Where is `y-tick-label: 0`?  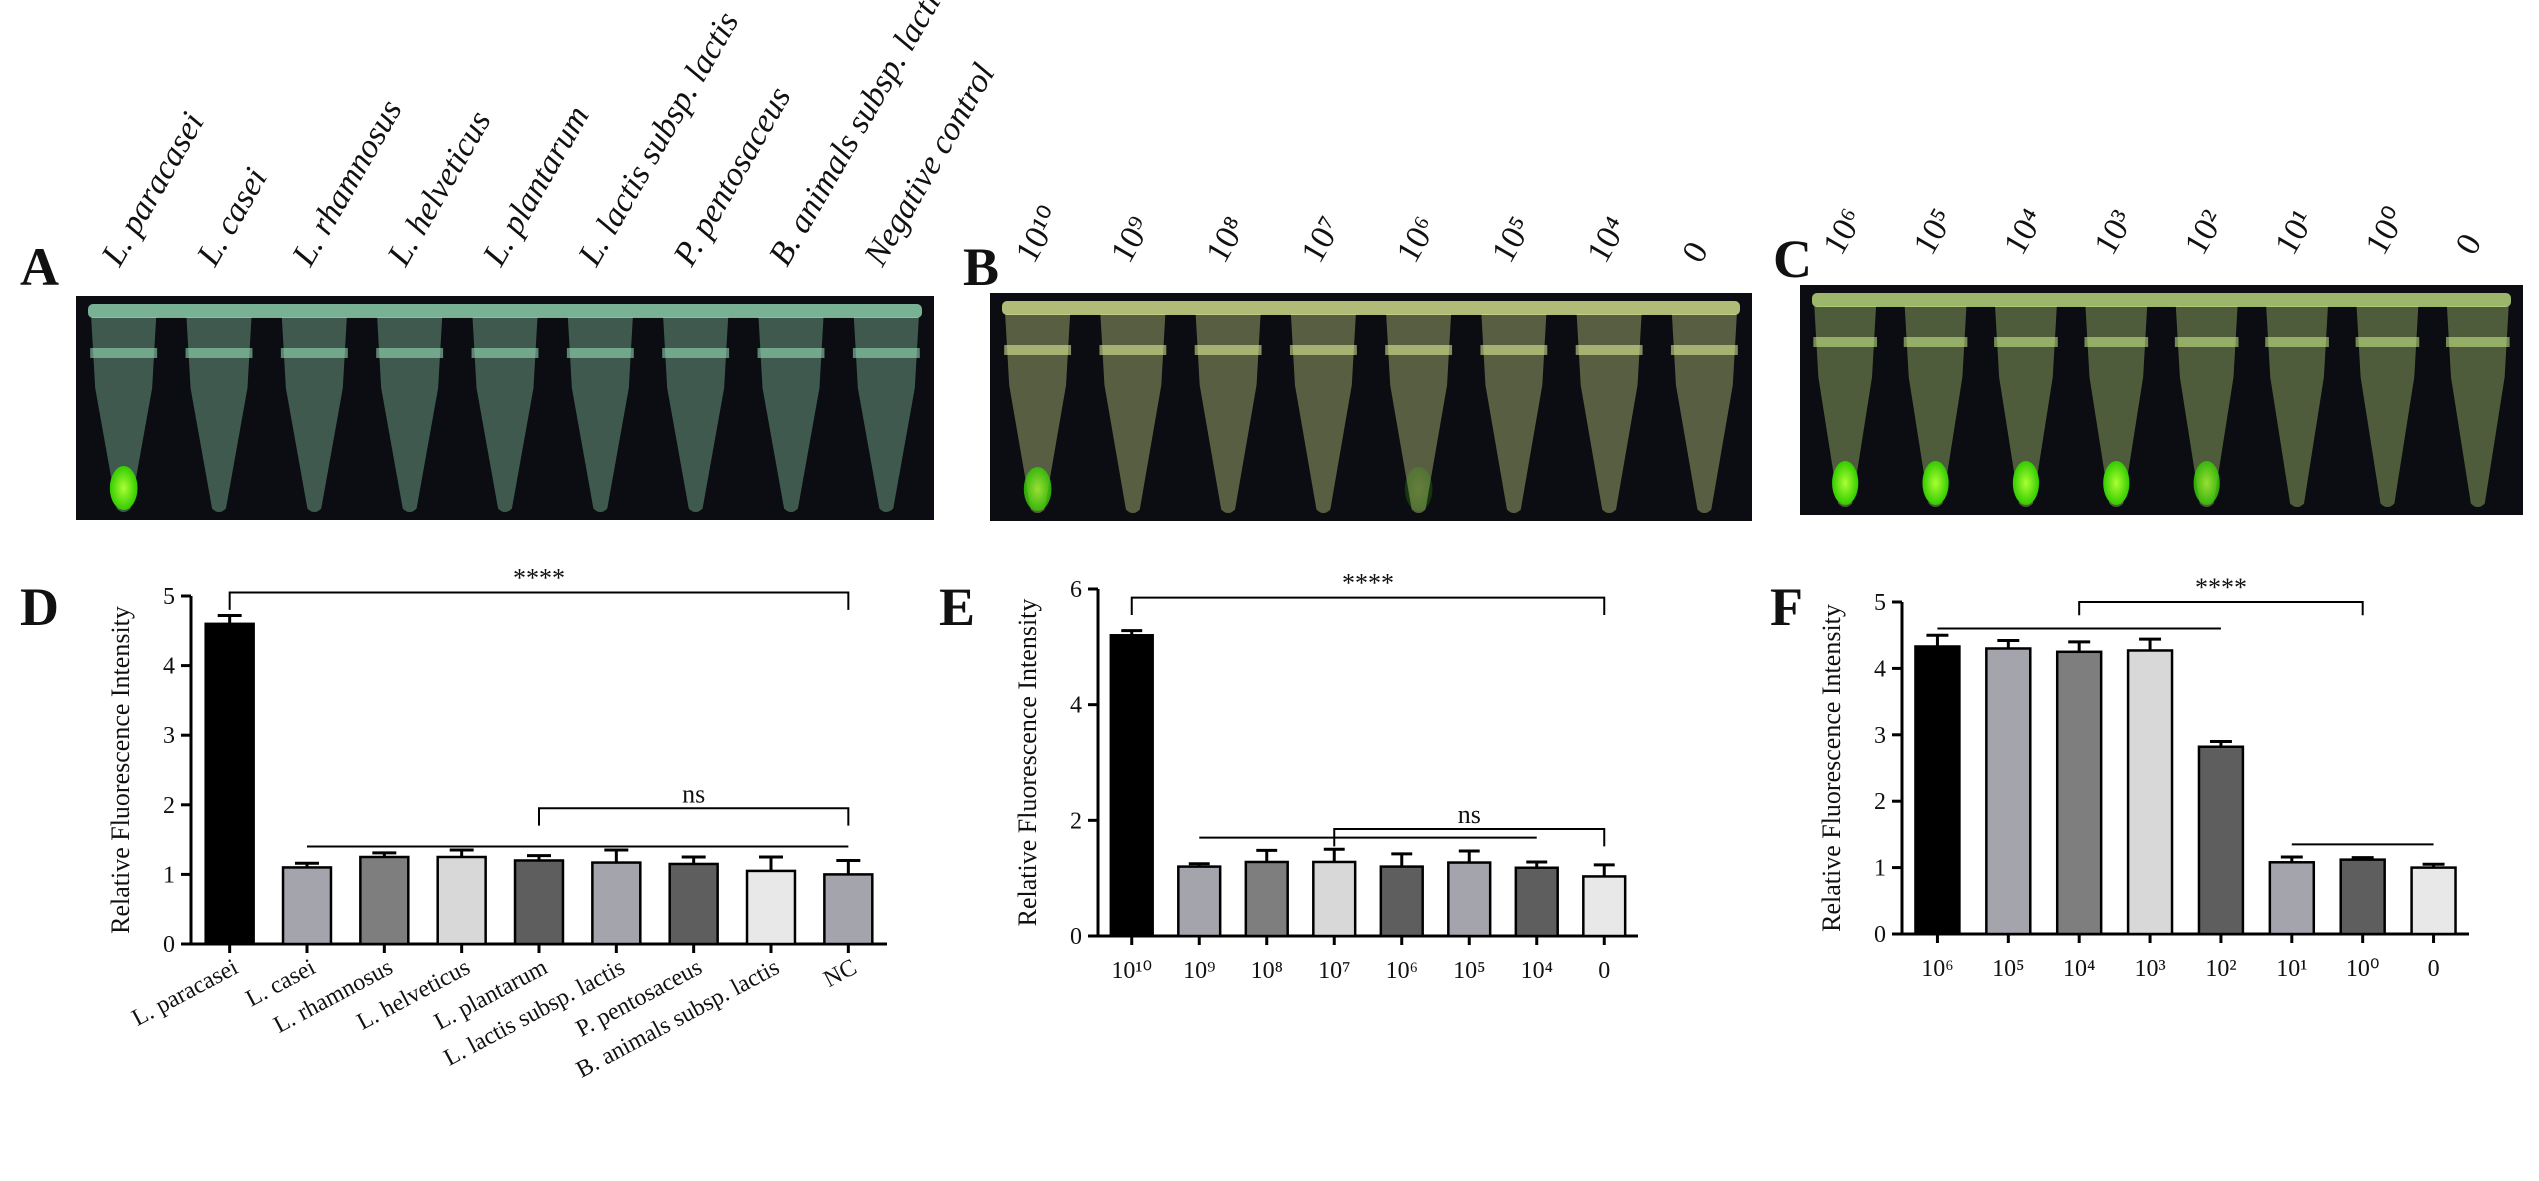 y-tick-label: 0 is located at coordinates (1880, 935).